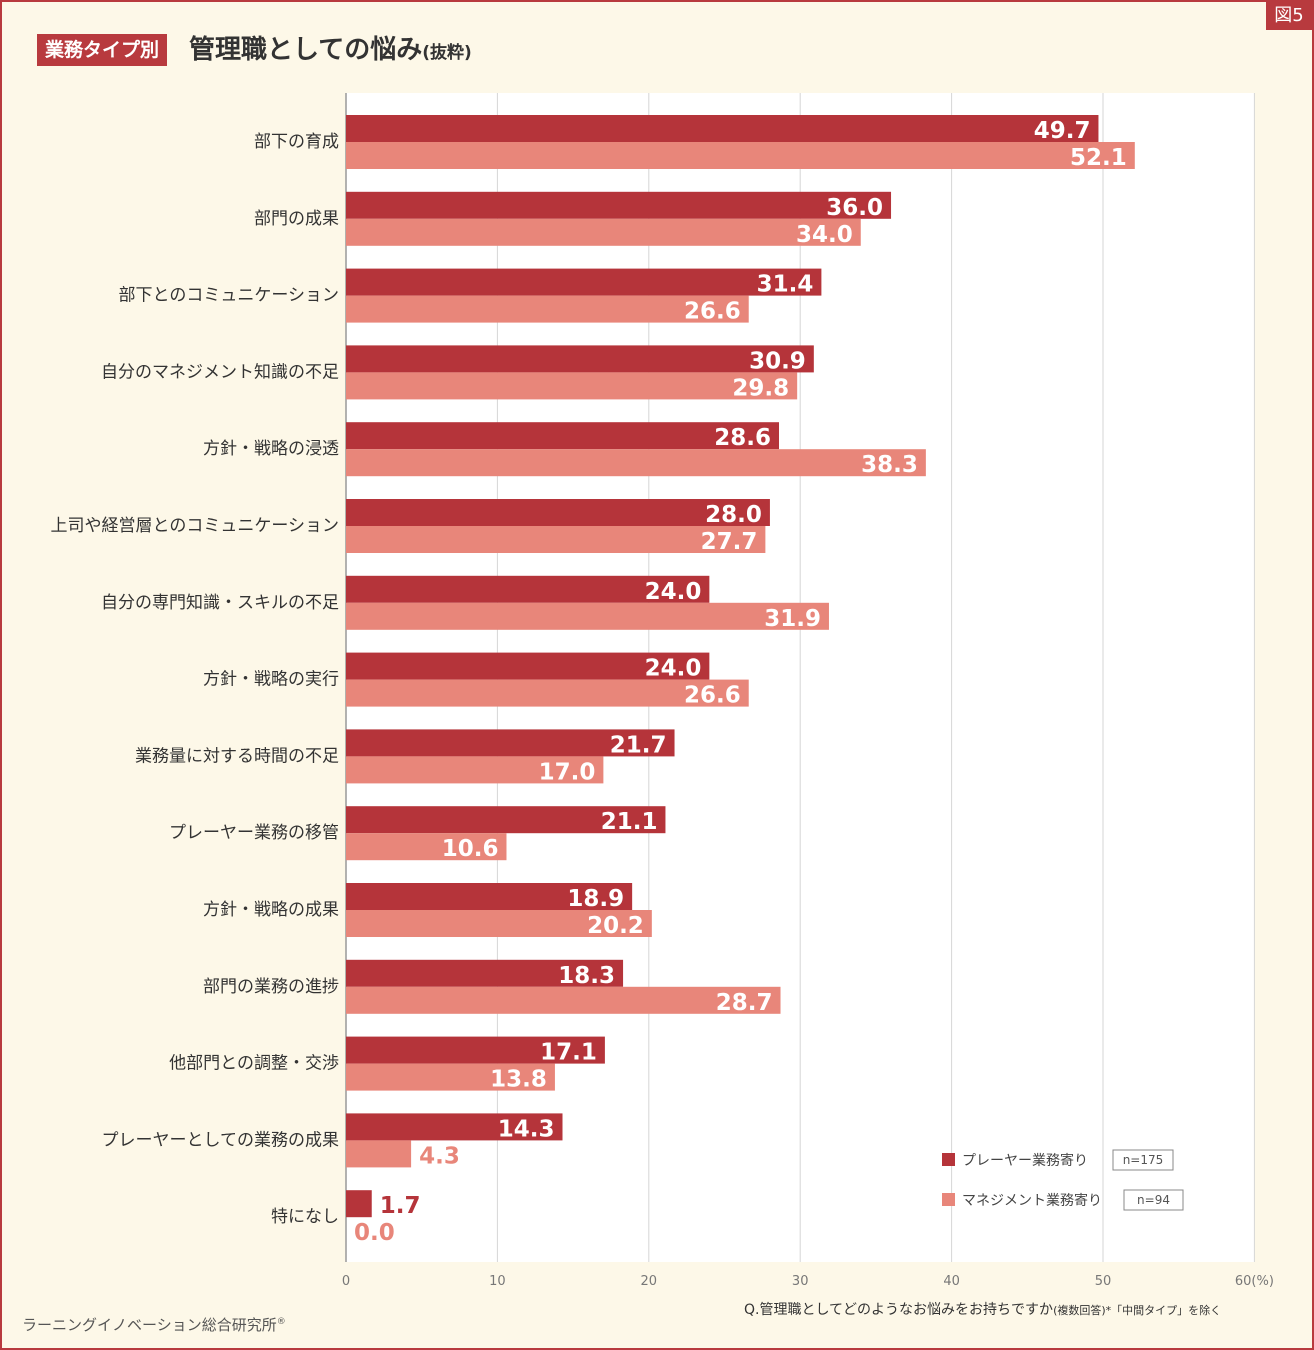 Image resolution: width=1314 pixels, height=1350 pixels. What do you see at coordinates (254, 1064) in the screenshot?
I see `category-label: 他部門との調整・交渉` at bounding box center [254, 1064].